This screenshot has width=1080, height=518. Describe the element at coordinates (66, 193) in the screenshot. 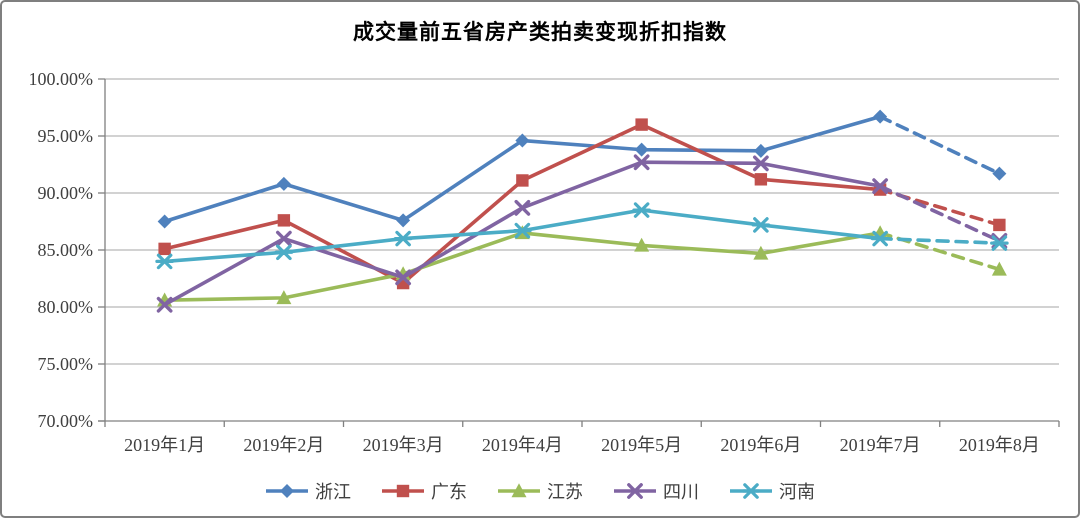

I see `y-tick-label: 90.00%` at that location.